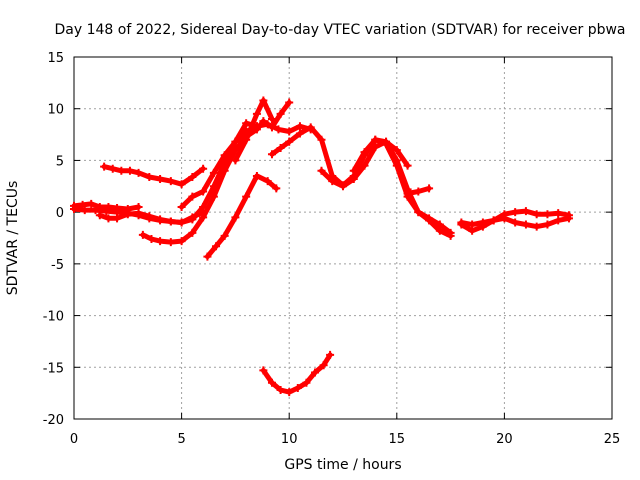 This screenshot has height=480, width=640. What do you see at coordinates (612, 439) in the screenshot?
I see `x-tick-label: 25` at bounding box center [612, 439].